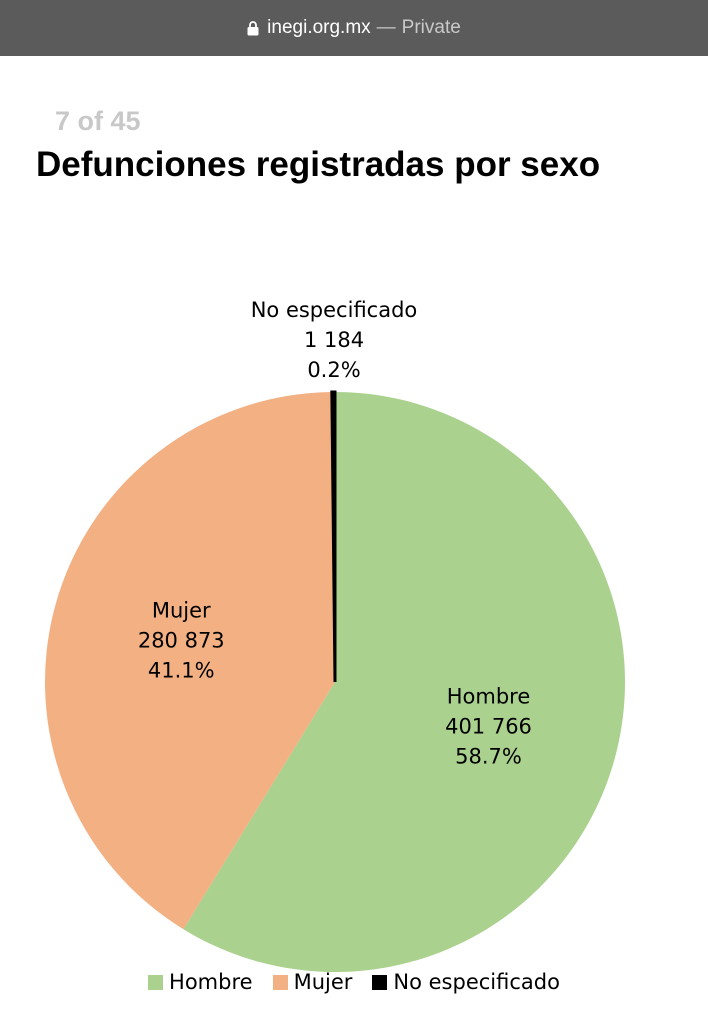 This screenshot has width=708, height=1024. I want to click on browser-address-bar: inegi.org.mx — Private, so click(354, 28).